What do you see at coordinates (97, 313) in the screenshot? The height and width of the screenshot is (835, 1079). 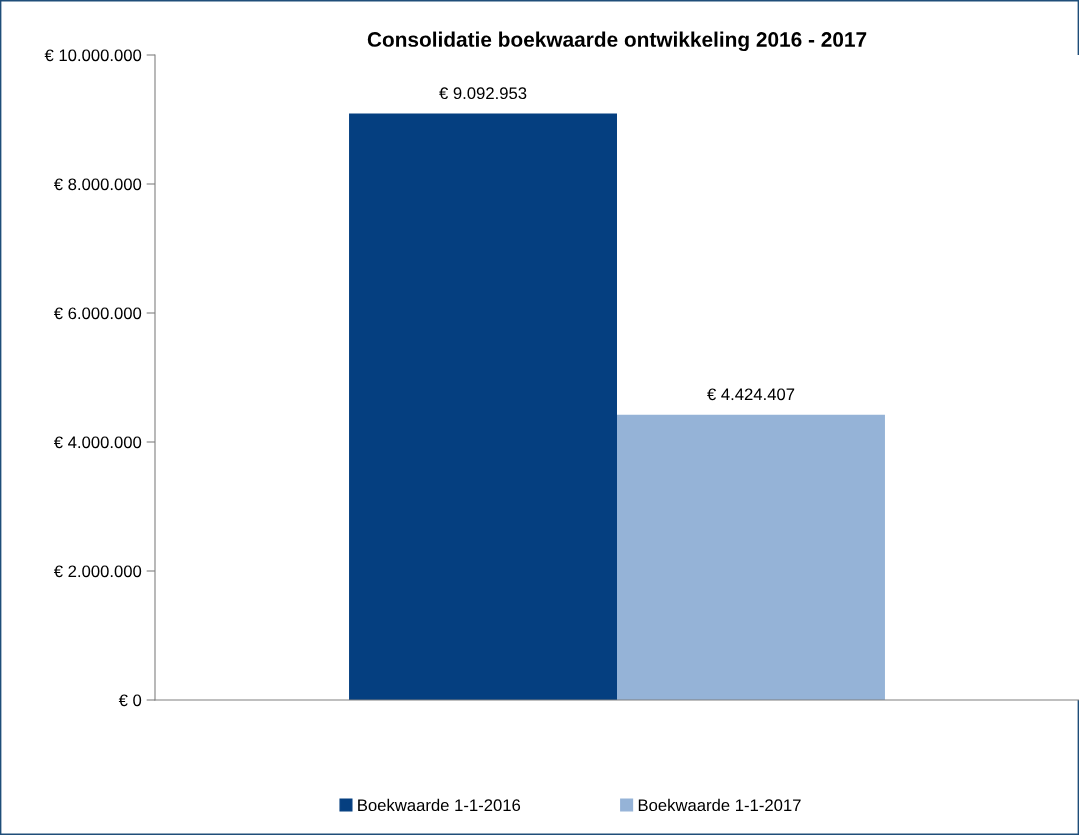 I see `y-tick-label: € 6.000.000` at bounding box center [97, 313].